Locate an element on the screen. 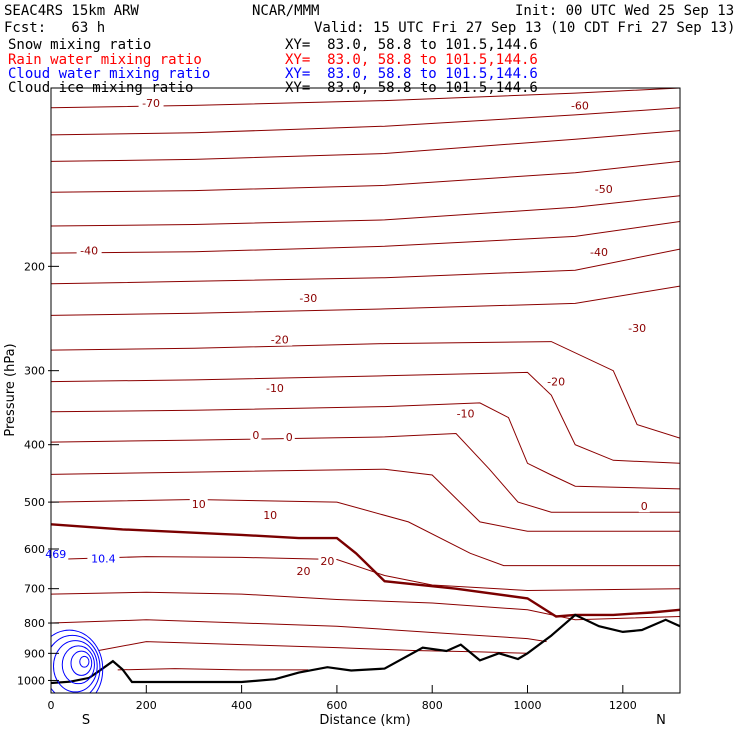 This screenshot has width=740, height=740. south-end-label: S is located at coordinates (86, 720).